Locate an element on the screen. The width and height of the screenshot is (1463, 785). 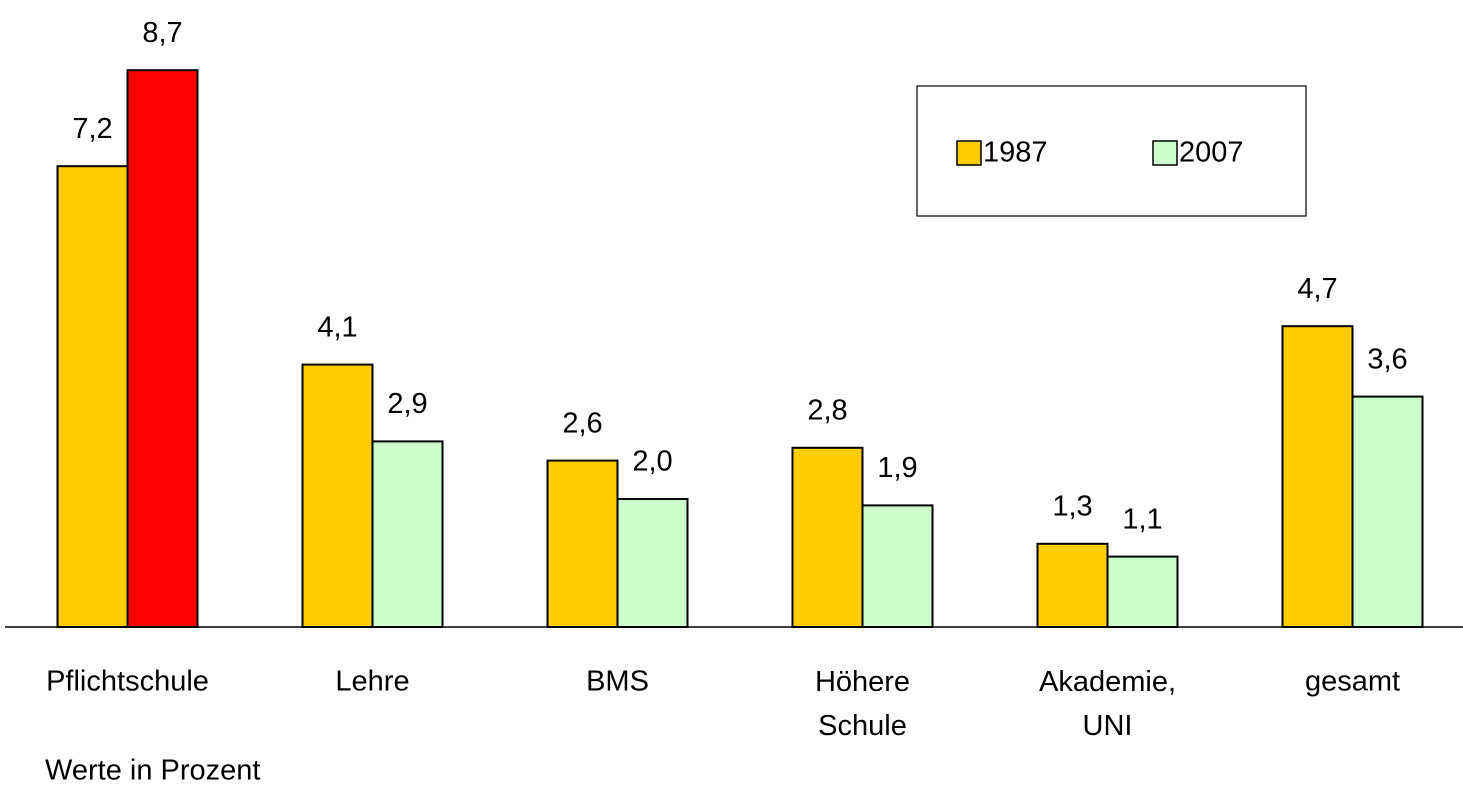
x-tick-label: Pflichtschule is located at coordinates (127, 682).